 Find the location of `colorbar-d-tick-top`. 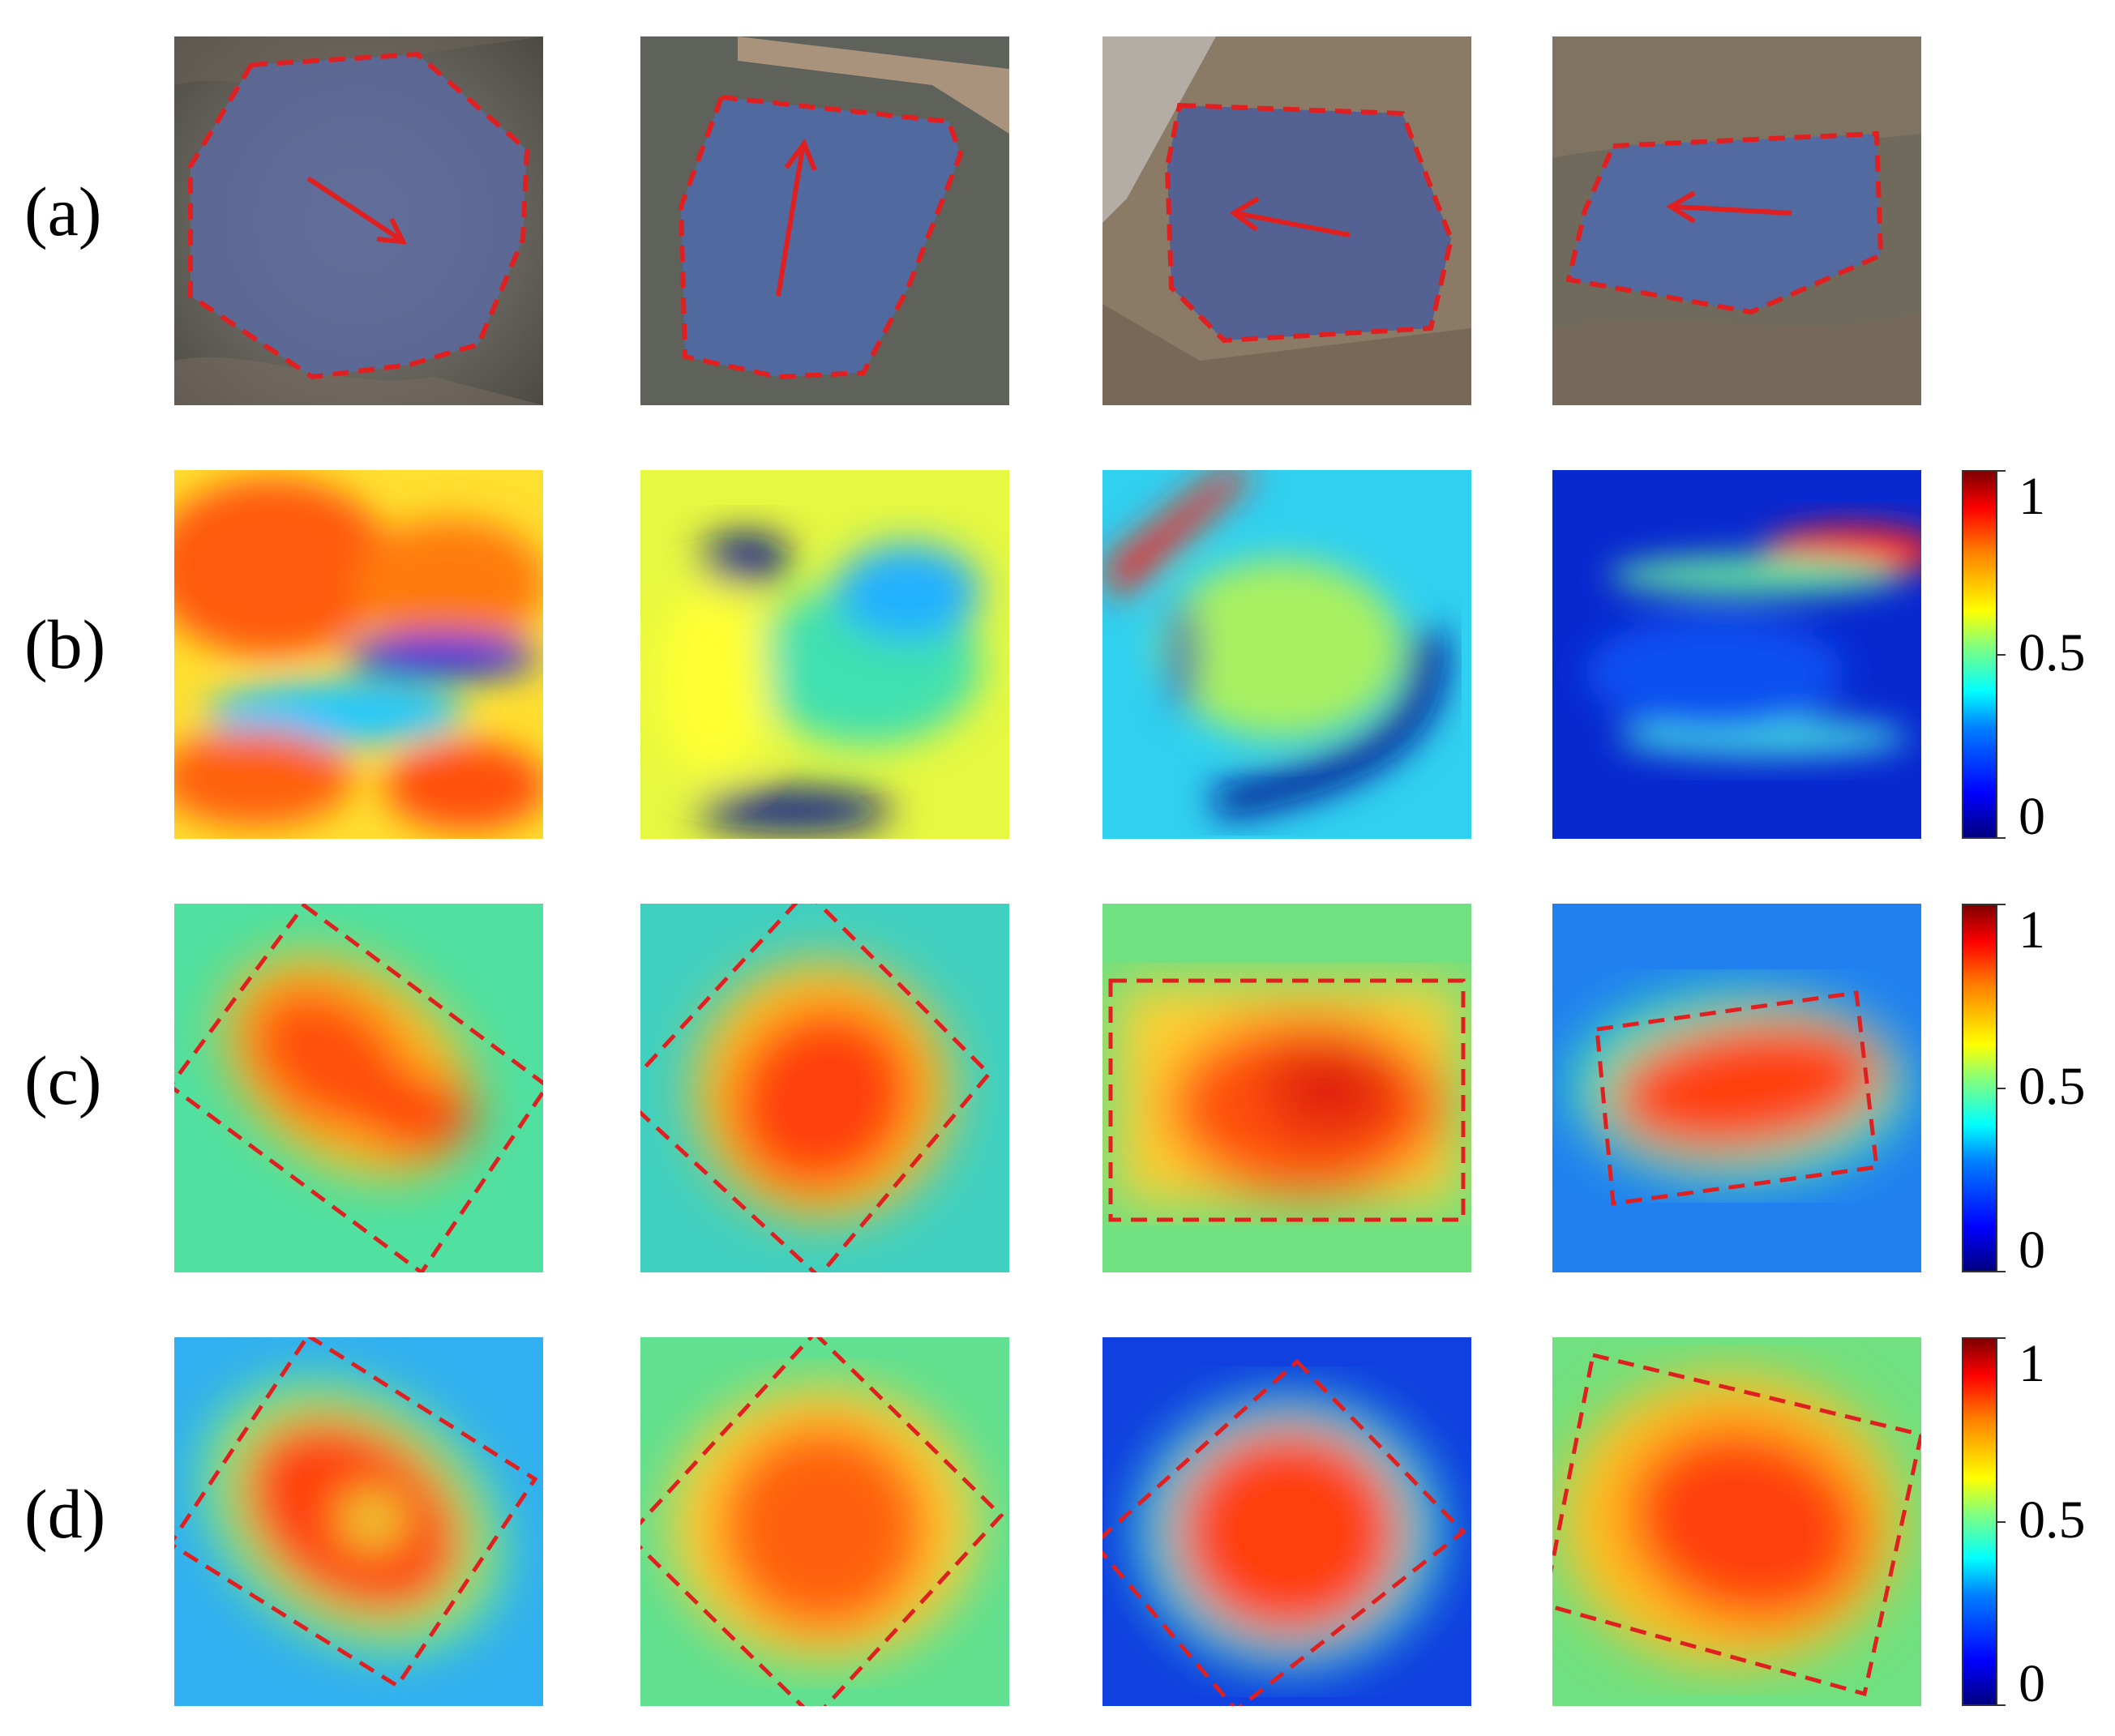

colorbar-d-tick-top is located at coordinates (2001, 1338).